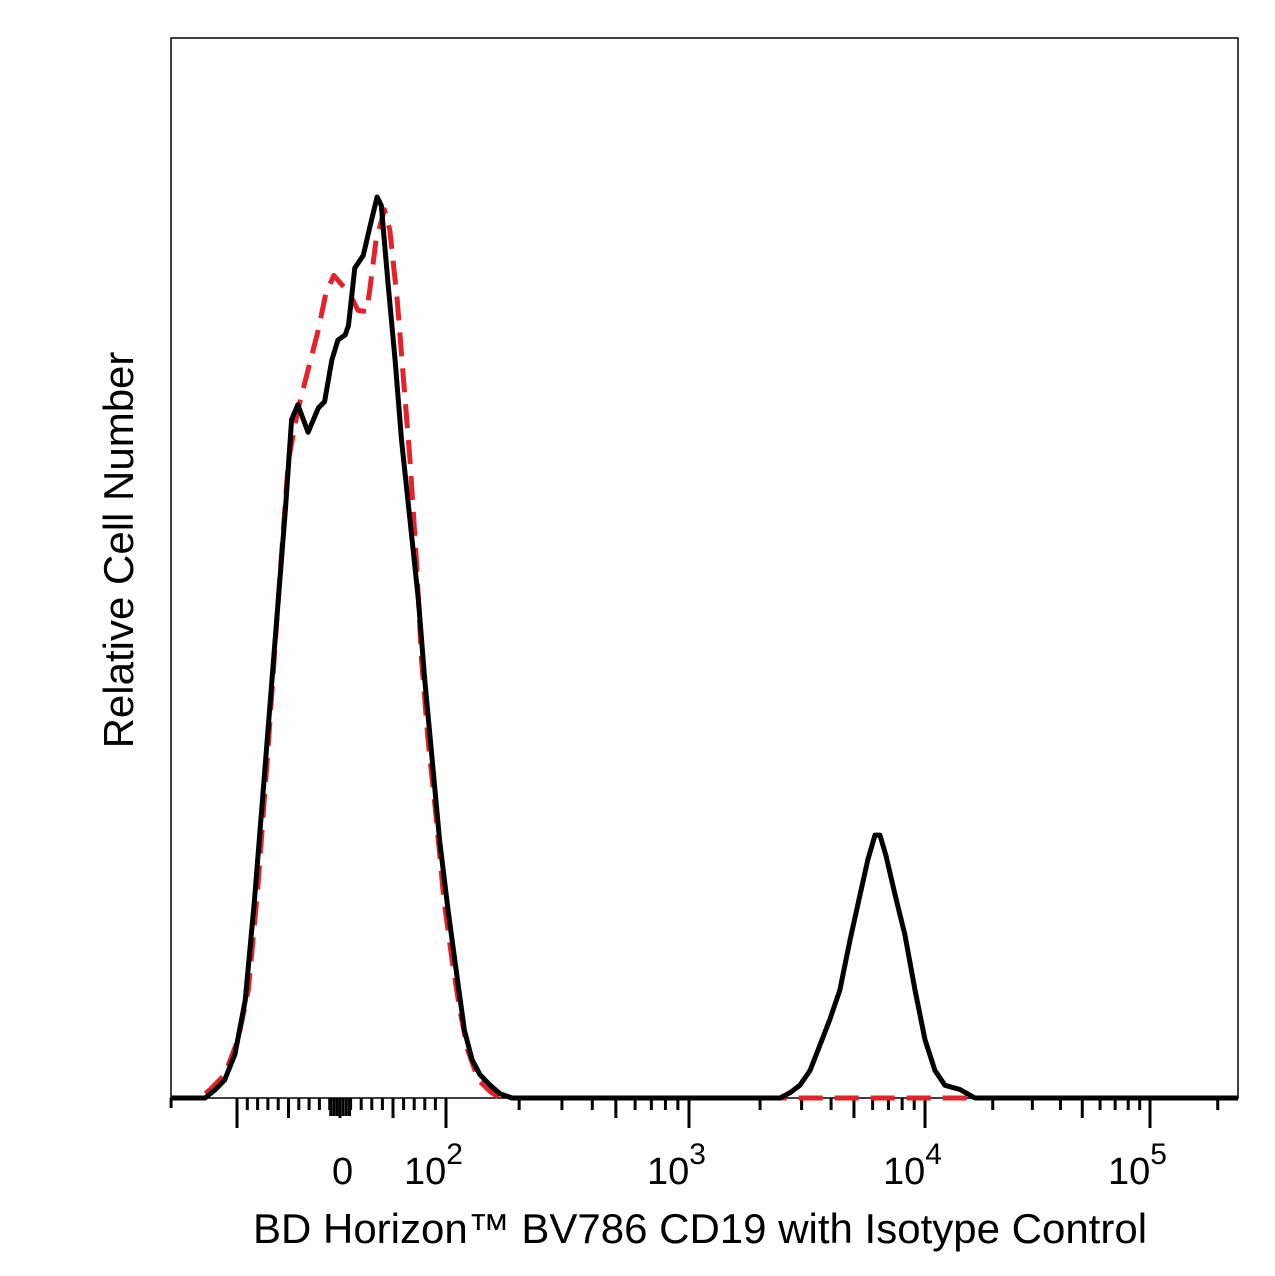 The width and height of the screenshot is (1275, 1276). Describe the element at coordinates (676, 1165) in the screenshot. I see `x-tick-label: 10³` at that location.